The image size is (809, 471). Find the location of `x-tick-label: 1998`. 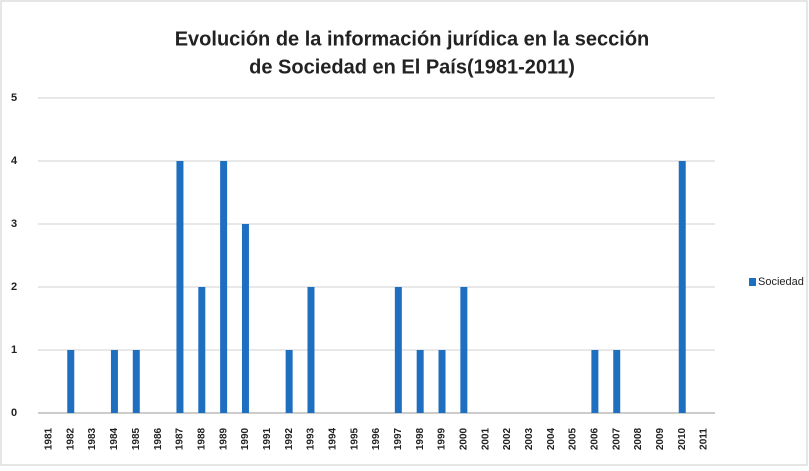

x-tick-label: 1998 is located at coordinates (420, 438).